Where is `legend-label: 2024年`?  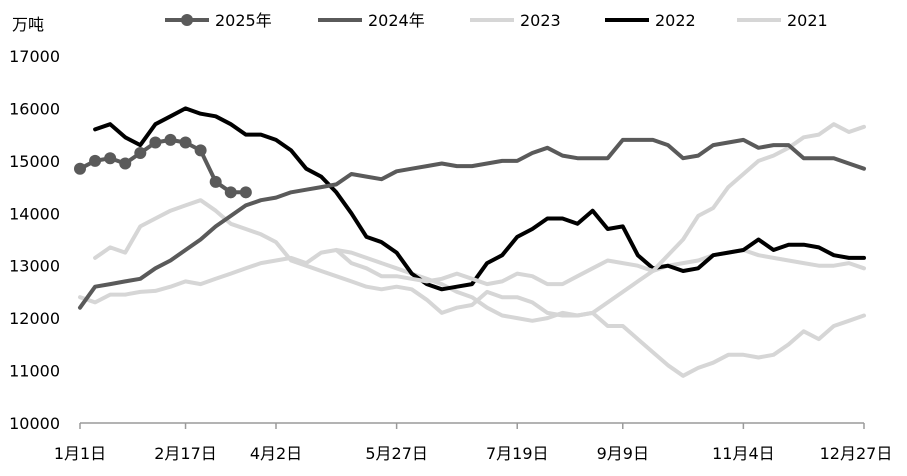
legend-label: 2024年 is located at coordinates (396, 20).